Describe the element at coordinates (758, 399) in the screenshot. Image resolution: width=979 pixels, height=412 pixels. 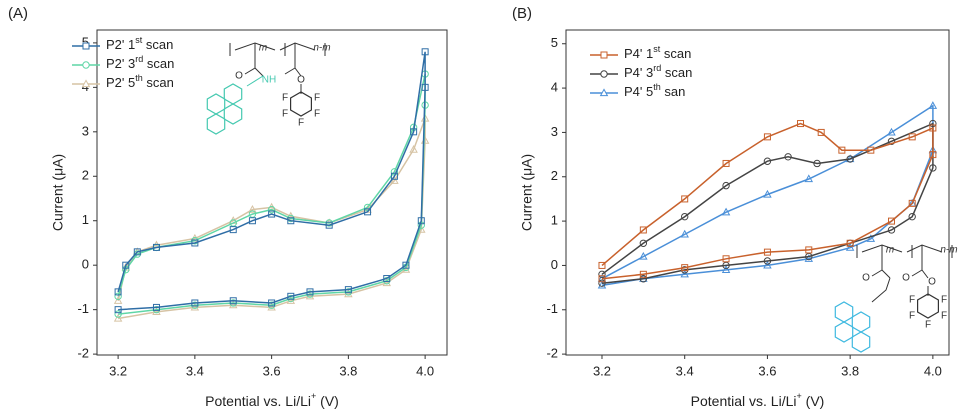
I see `x-axis-label: Potential vs. Li/Li+ (V)` at that location.